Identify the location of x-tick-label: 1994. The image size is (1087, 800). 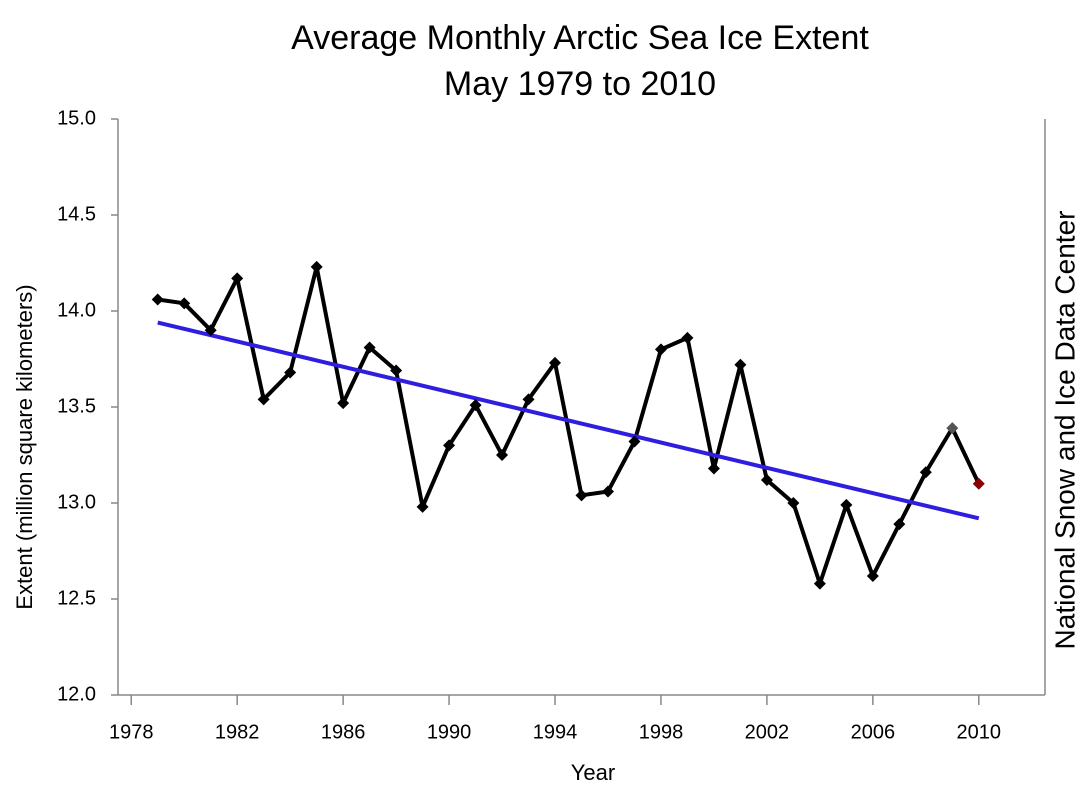
(555, 732).